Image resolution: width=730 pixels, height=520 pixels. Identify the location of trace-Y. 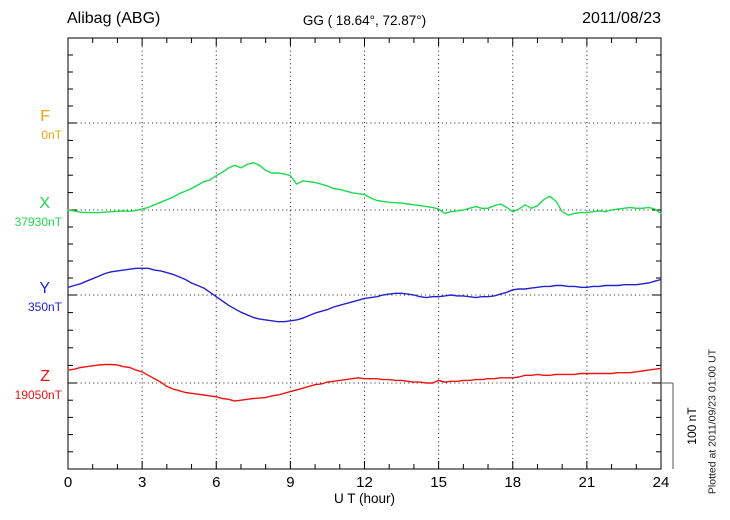
(364, 295).